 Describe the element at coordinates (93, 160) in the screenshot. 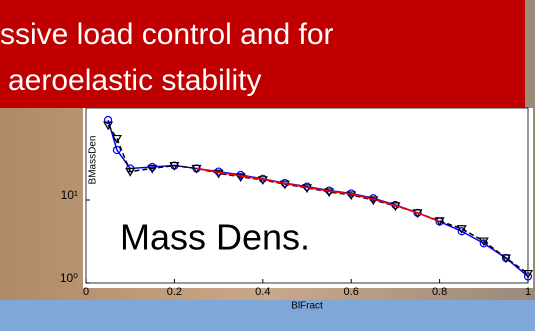

I see `y-axis-label: BMassDen` at that location.